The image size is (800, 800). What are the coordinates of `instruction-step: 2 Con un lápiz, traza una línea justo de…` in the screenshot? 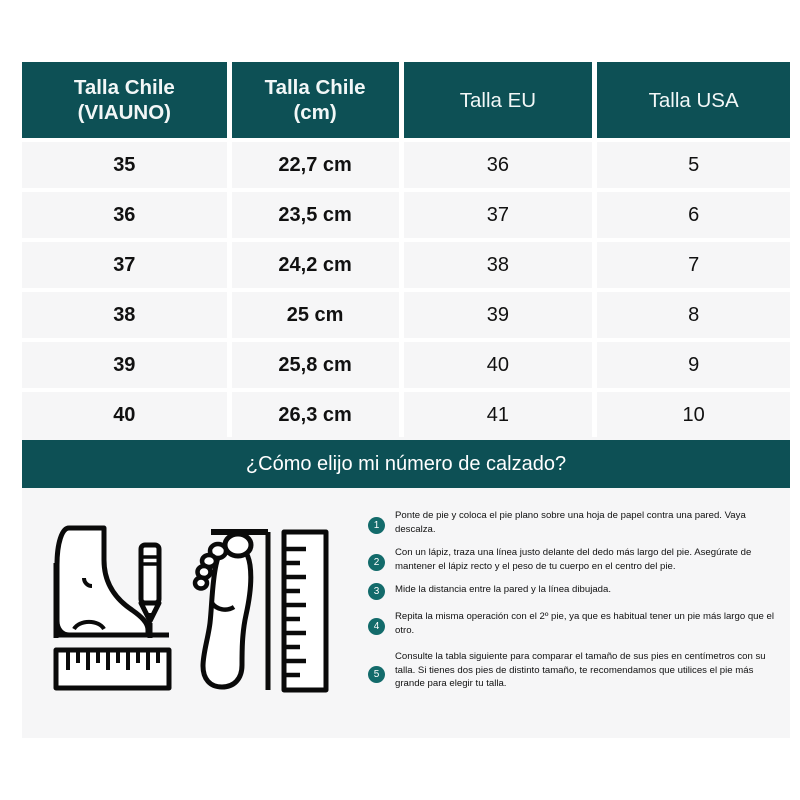 It's located at (571, 559).